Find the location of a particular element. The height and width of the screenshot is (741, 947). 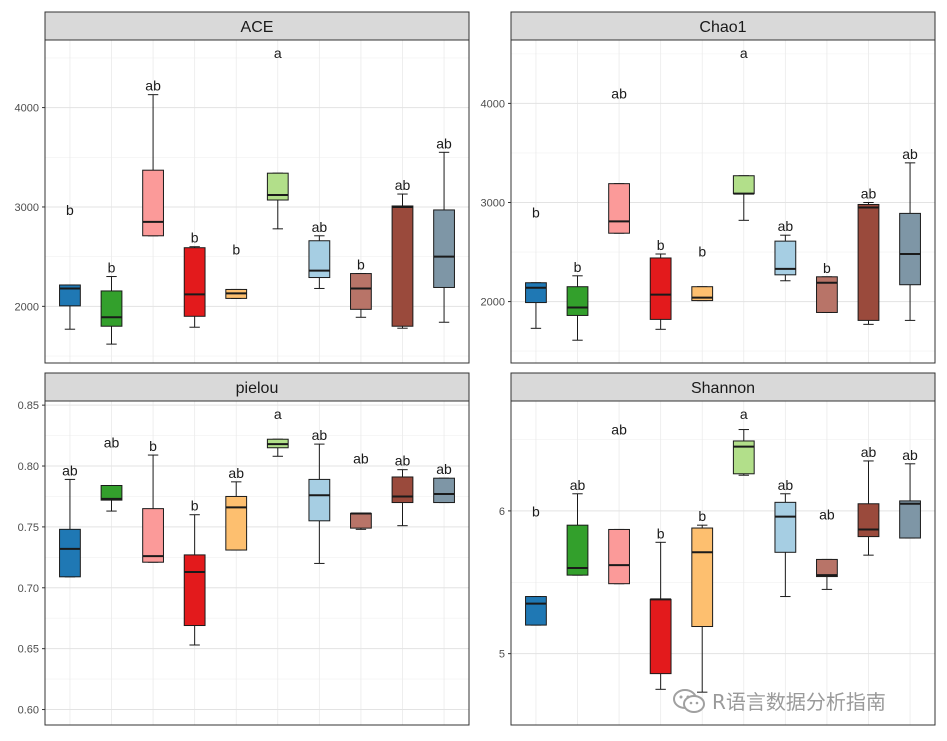

facet-title-shannon: Shannon is located at coordinates (723, 388).